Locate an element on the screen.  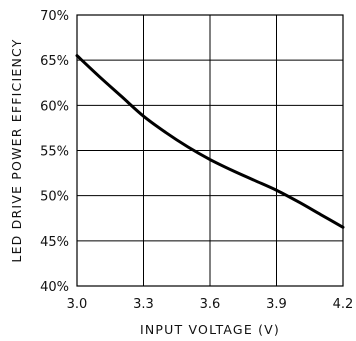
x-axis-title: INPUT VOLTAGE (V) is located at coordinates (210, 329).